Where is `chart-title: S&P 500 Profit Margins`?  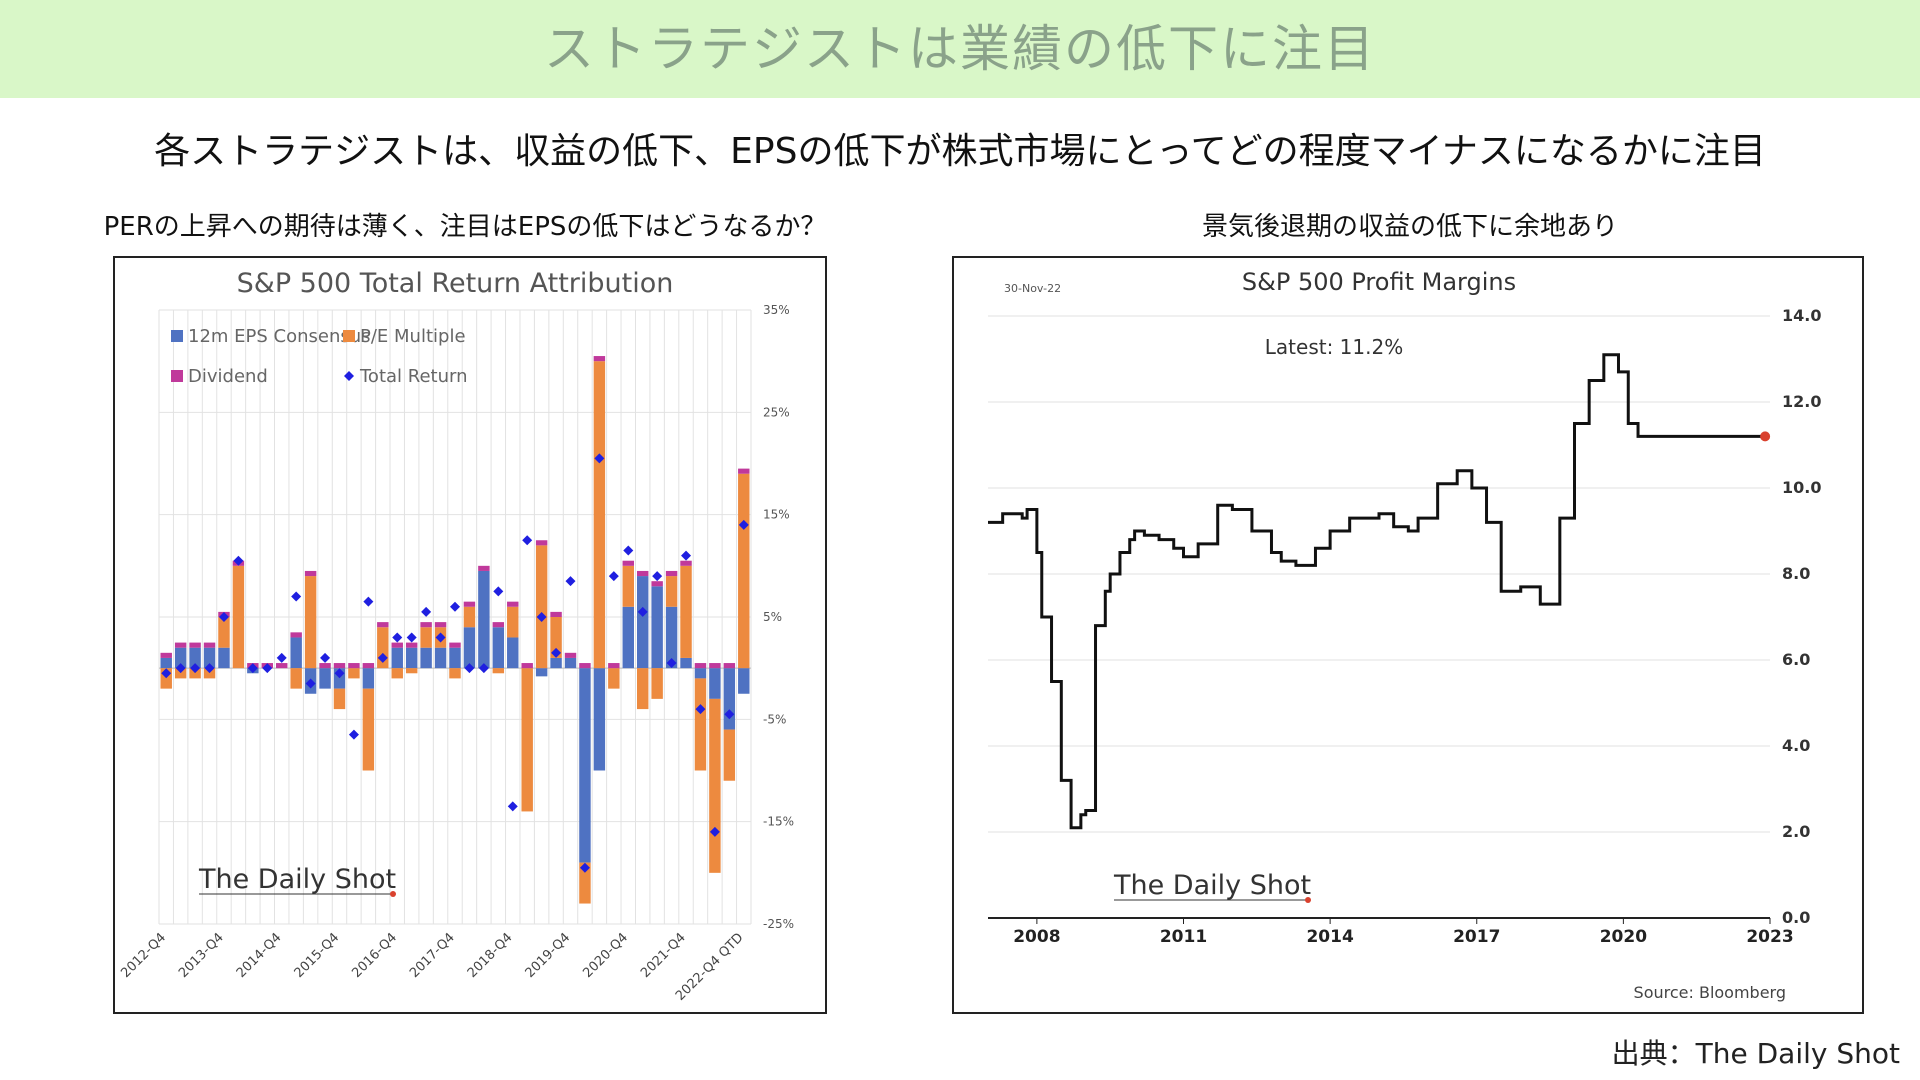
chart-title: S&P 500 Profit Margins is located at coordinates (1379, 282).